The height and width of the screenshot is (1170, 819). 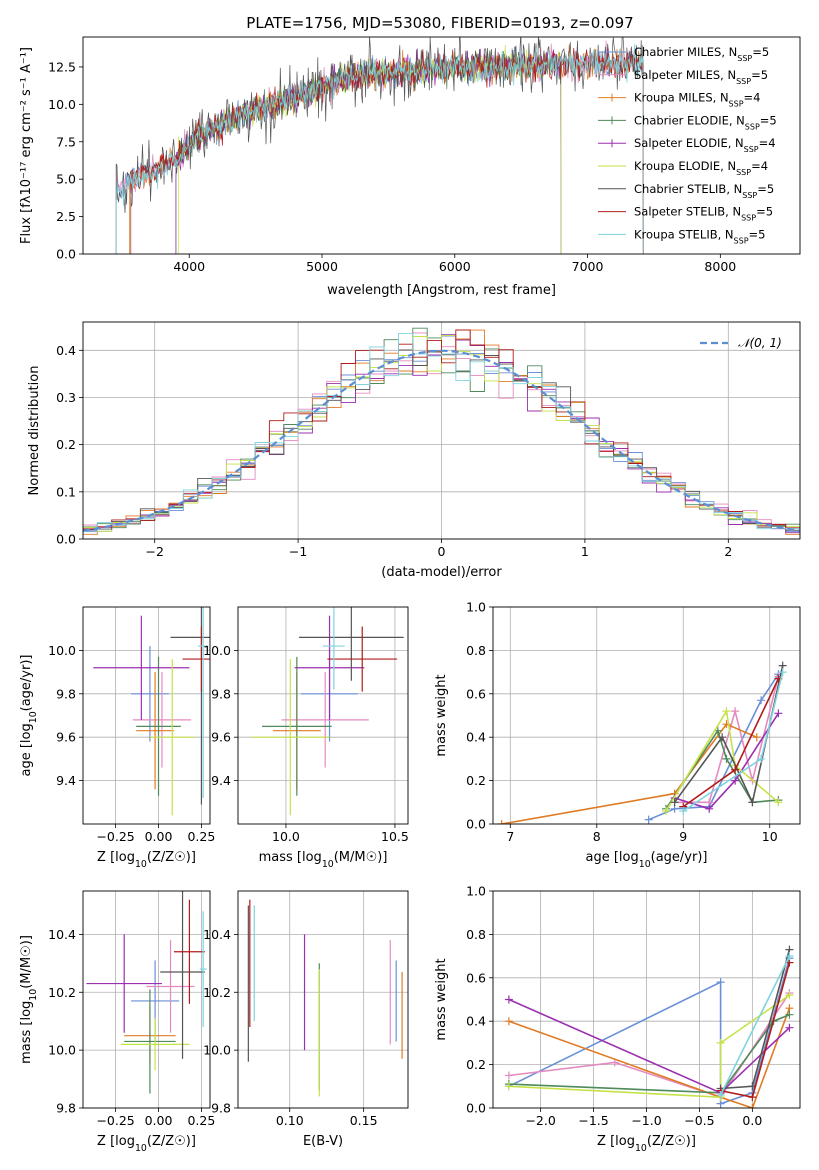 What do you see at coordinates (395, 836) in the screenshot?
I see `xtick-label: 10.5` at bounding box center [395, 836].